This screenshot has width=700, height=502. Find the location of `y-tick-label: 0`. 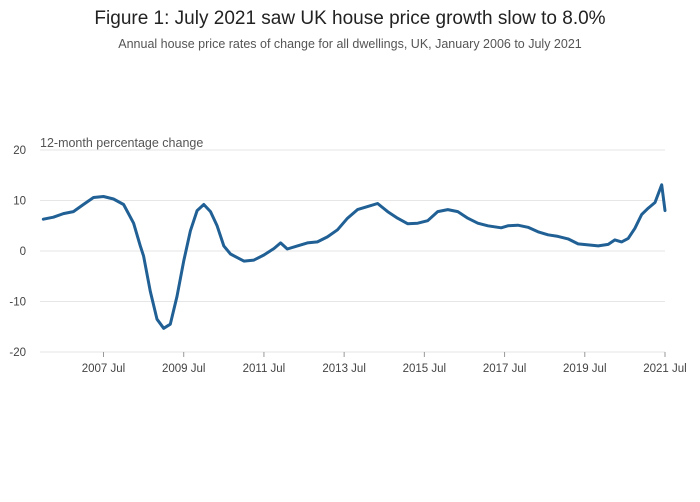

y-tick-label: 0 is located at coordinates (23, 252).